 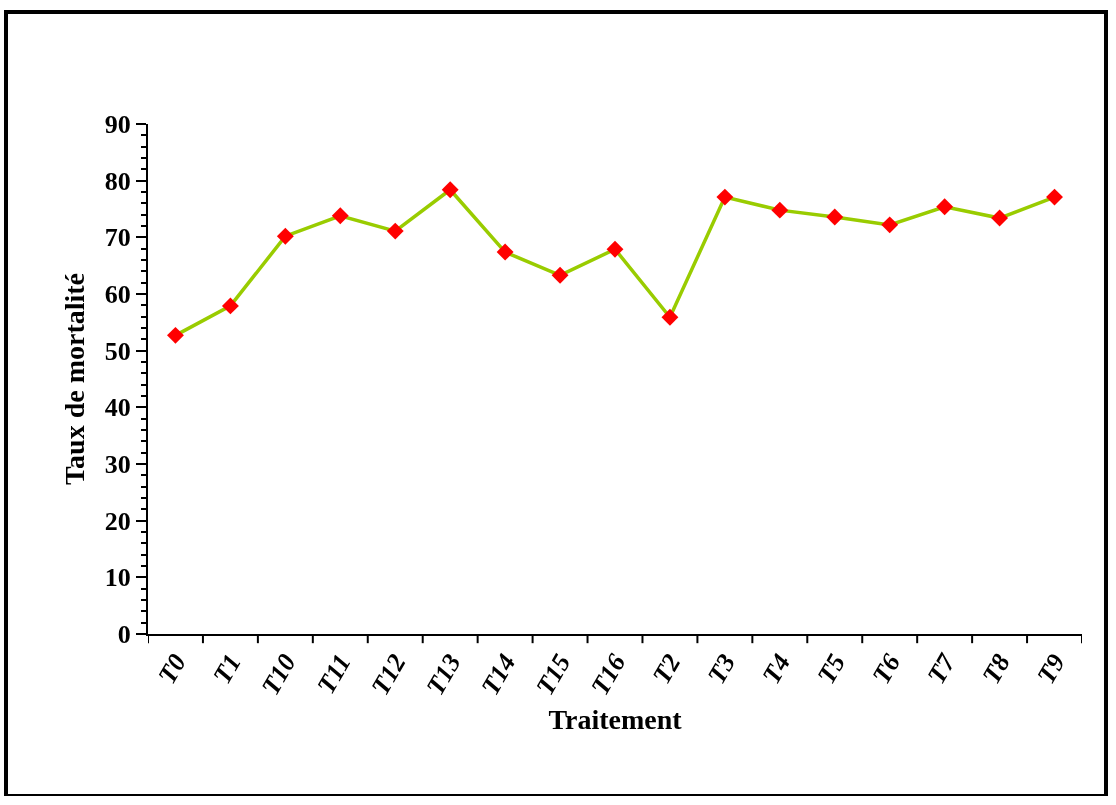 I want to click on y-tick-label: 40, so click(x=117, y=408).